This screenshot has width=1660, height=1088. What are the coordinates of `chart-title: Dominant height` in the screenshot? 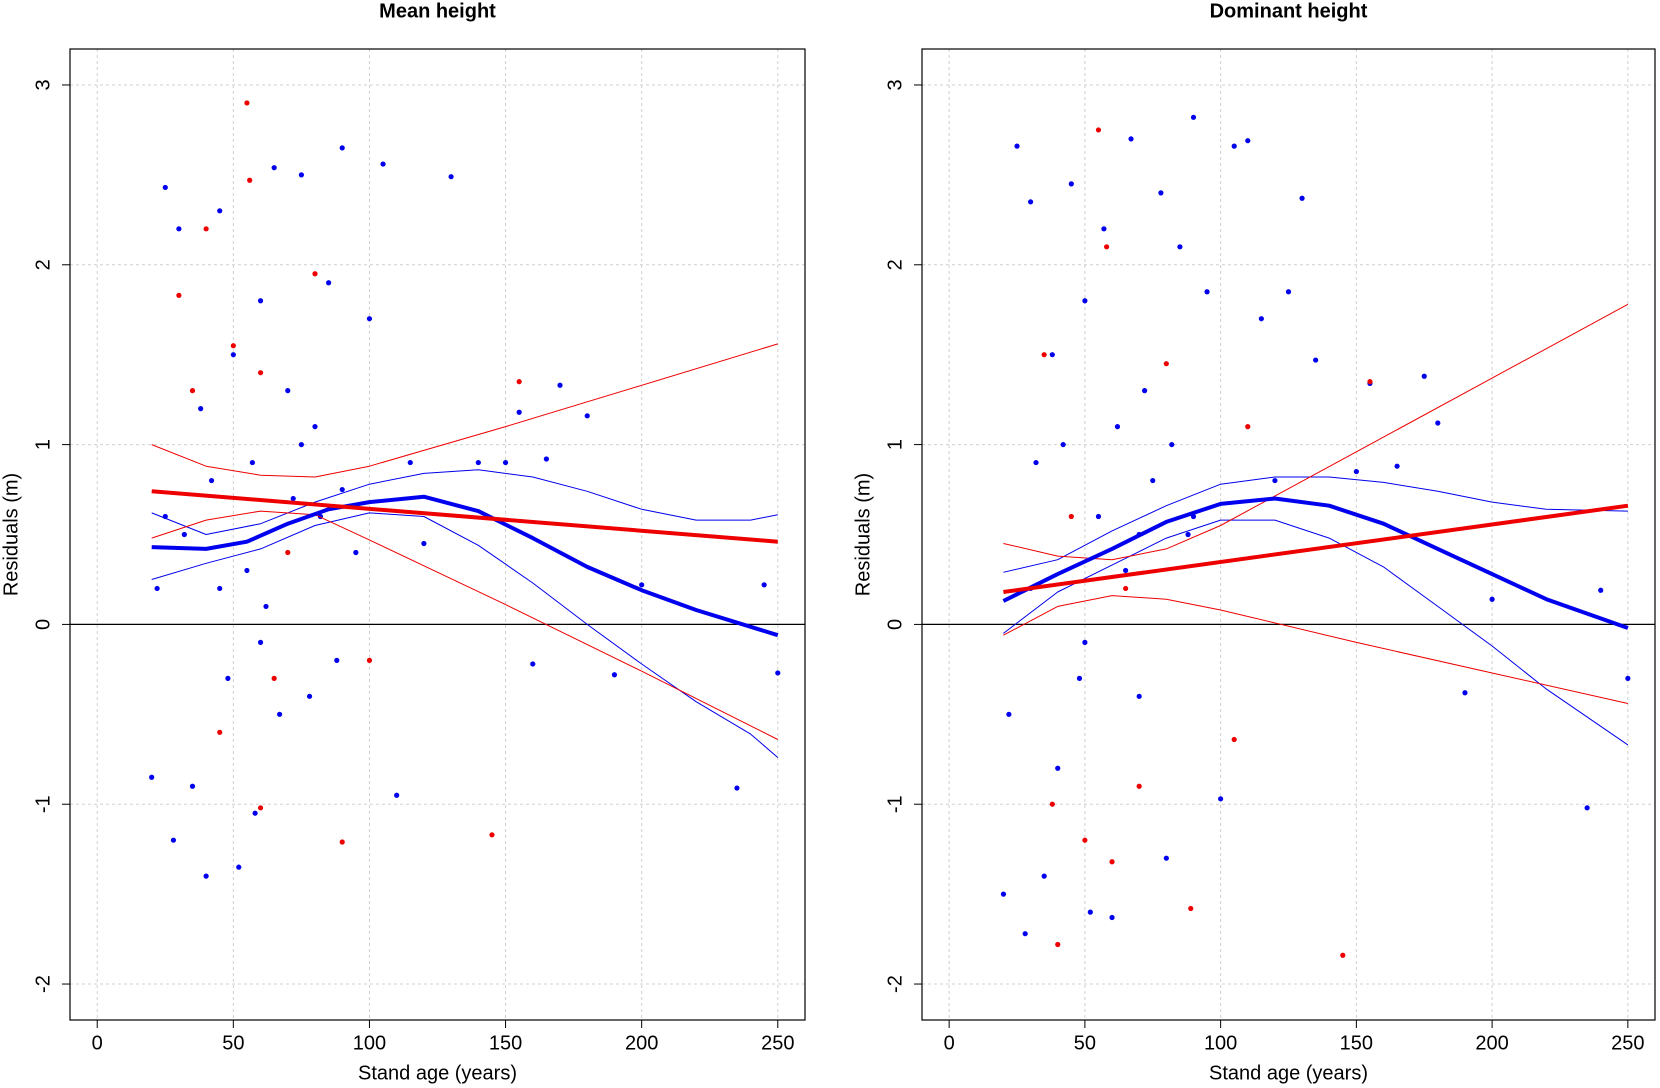 It's located at (1289, 11).